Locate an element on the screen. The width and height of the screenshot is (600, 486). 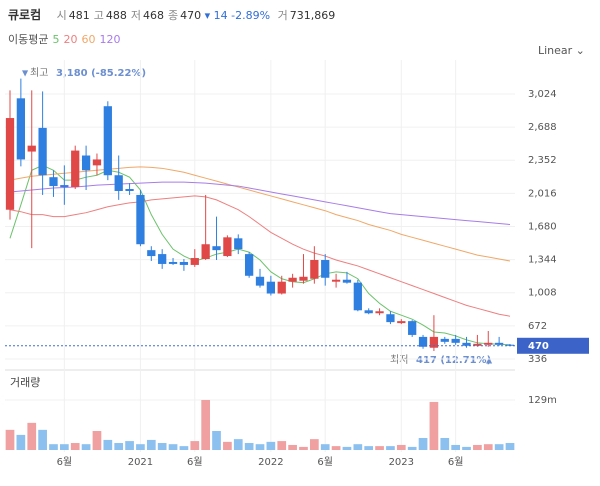
quote-key: 시 is located at coordinates (61, 15).